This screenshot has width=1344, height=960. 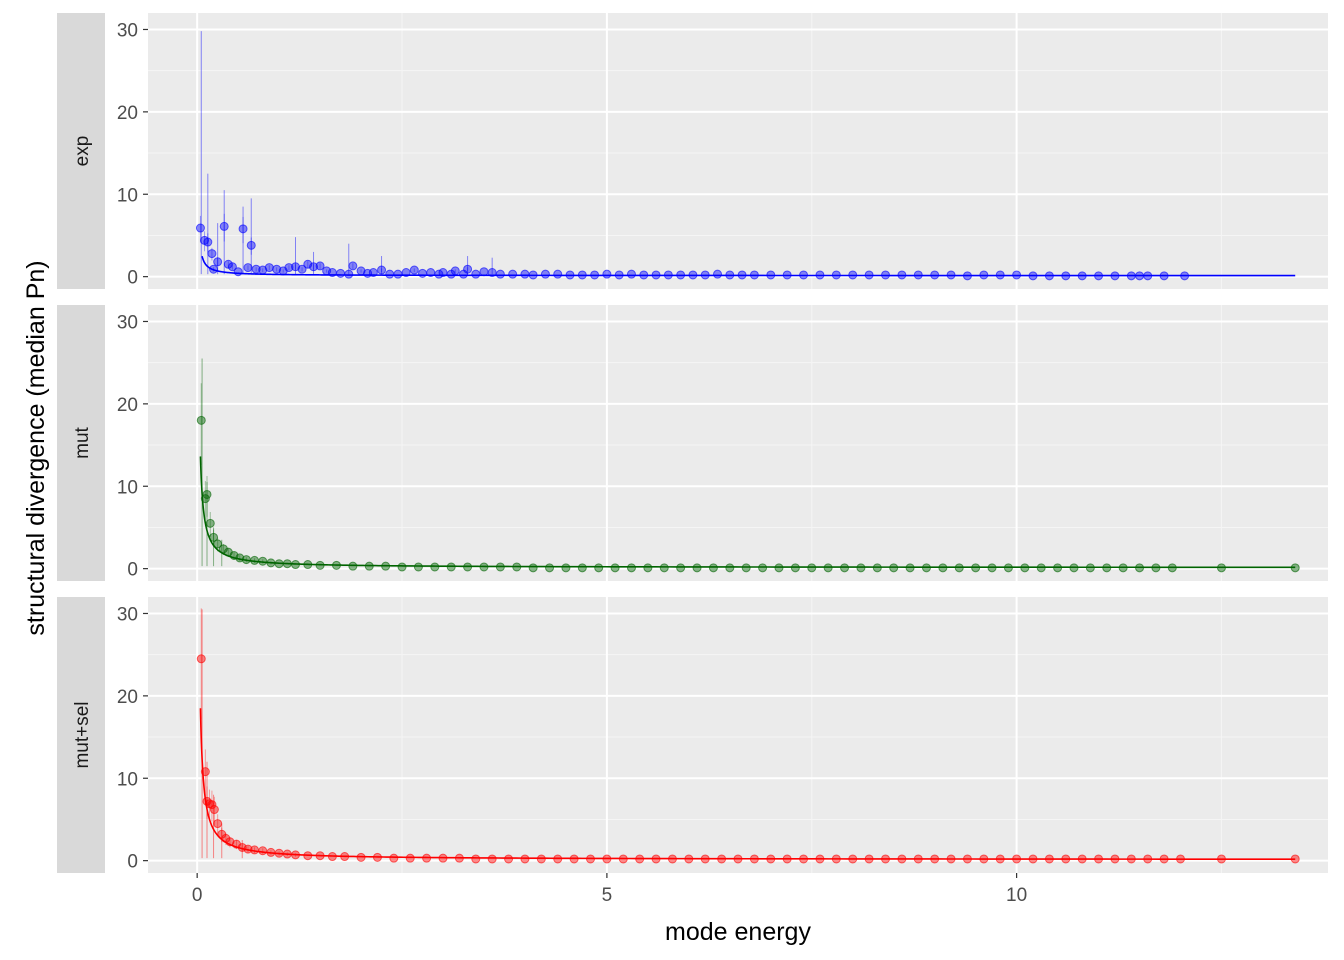 I want to click on facet-strip, so click(x=81, y=151).